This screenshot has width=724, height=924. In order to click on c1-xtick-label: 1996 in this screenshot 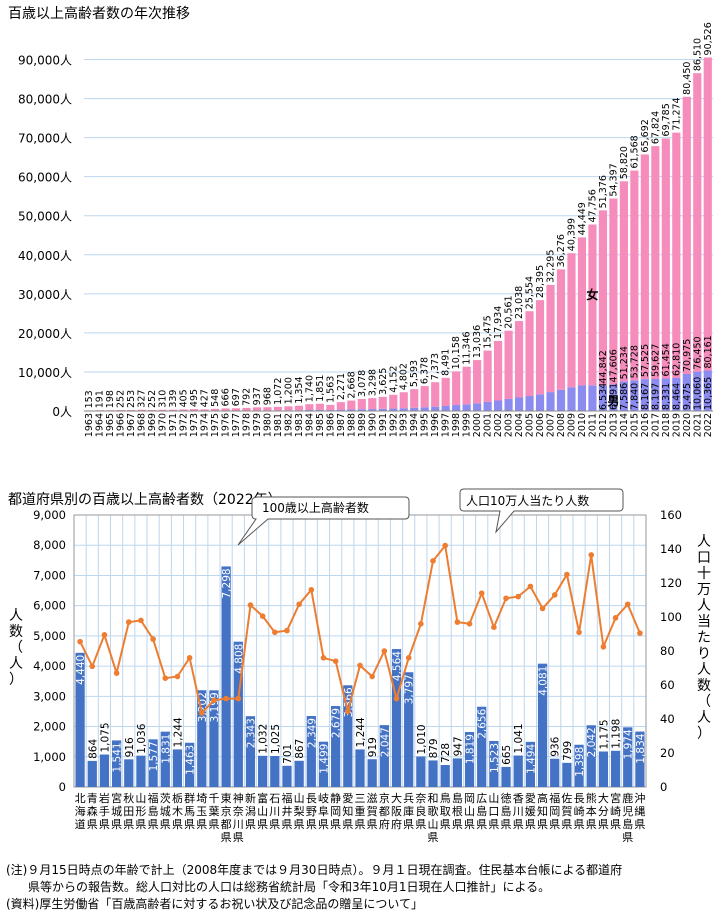, I will do `click(435, 425)`.